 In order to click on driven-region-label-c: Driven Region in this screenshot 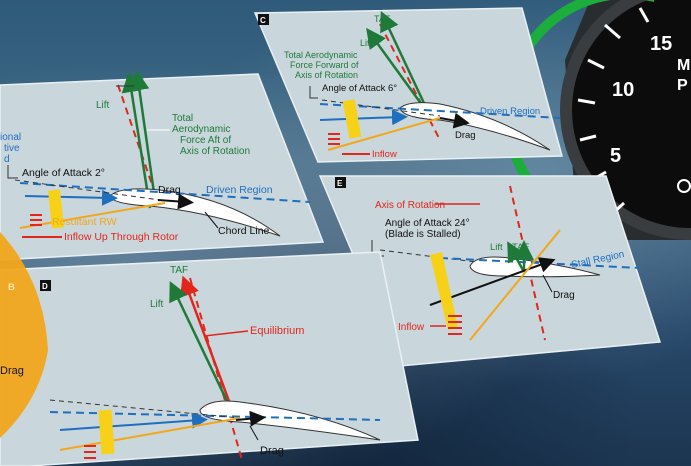, I will do `click(510, 111)`.